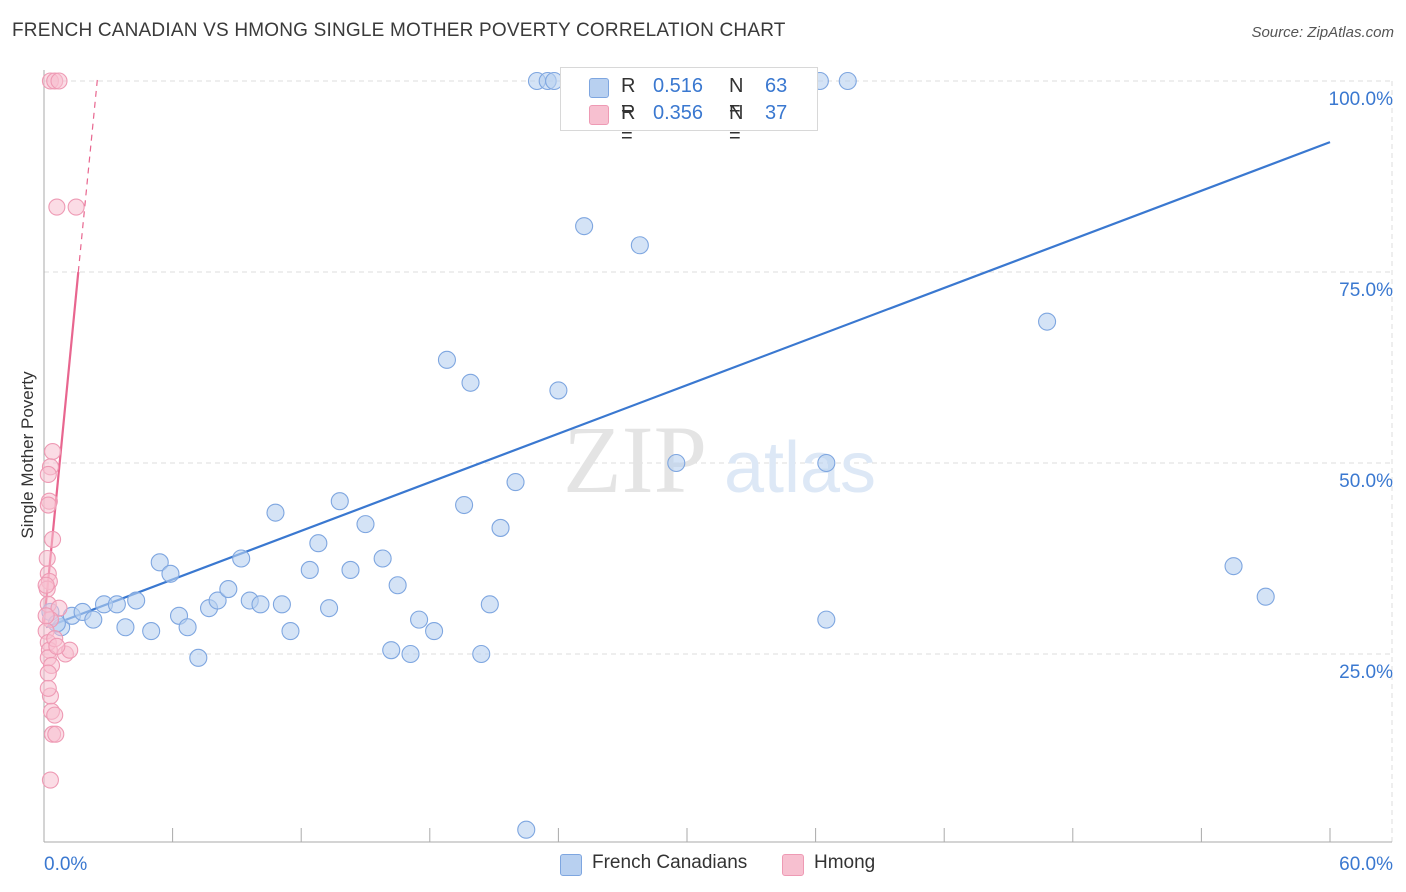 Image resolution: width=1406 pixels, height=892 pixels. I want to click on legend-r-value: 0.516, so click(678, 86).